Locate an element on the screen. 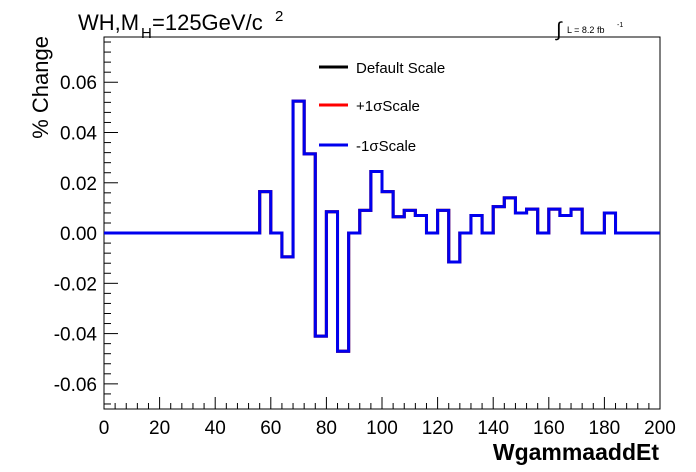 The image size is (696, 472). x-axis-tick-labels: 0 20 40 60 80 100 120 140 160 180 200 is located at coordinates (387, 428).